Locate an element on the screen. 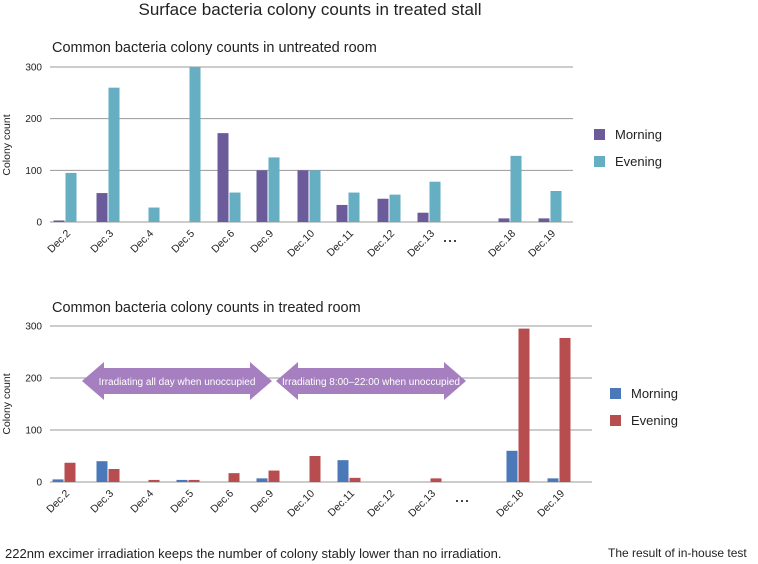 The height and width of the screenshot is (564, 758). y-tick-label-treated-200: 200 is located at coordinates (33, 379).